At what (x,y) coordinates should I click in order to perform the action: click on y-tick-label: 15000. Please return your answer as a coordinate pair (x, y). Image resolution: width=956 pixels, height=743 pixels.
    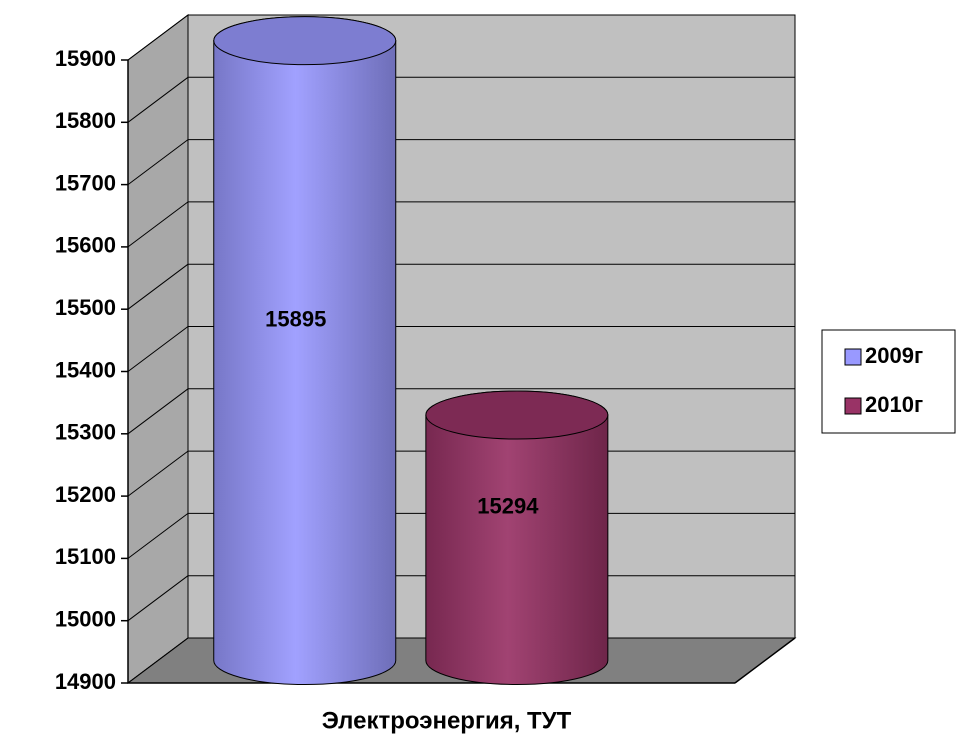
    Looking at the image, I should click on (85, 619).